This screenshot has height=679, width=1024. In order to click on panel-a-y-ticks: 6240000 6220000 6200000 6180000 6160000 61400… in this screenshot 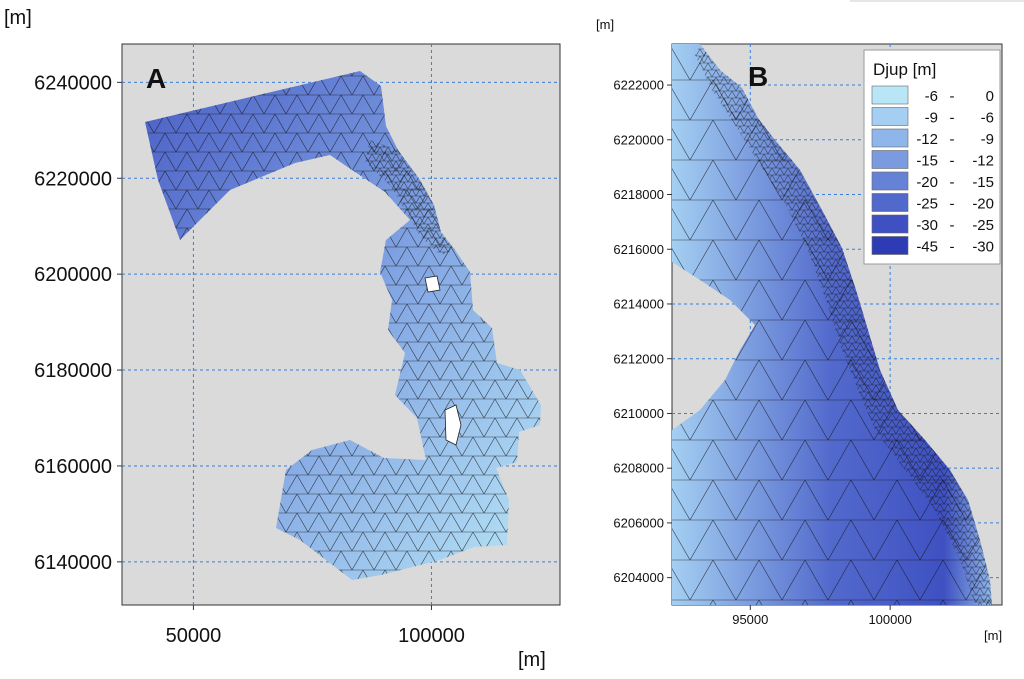, I will do `click(78, 323)`.